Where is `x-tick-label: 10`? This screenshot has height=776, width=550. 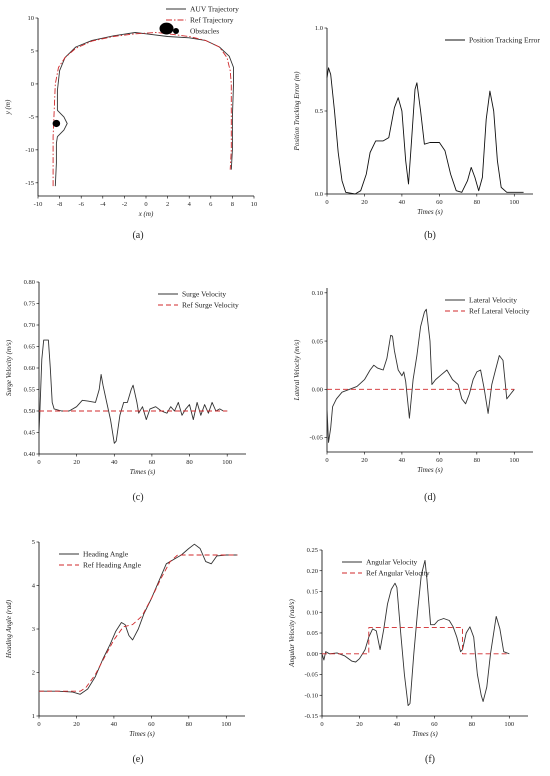 x-tick-label: 10 is located at coordinates (254, 204).